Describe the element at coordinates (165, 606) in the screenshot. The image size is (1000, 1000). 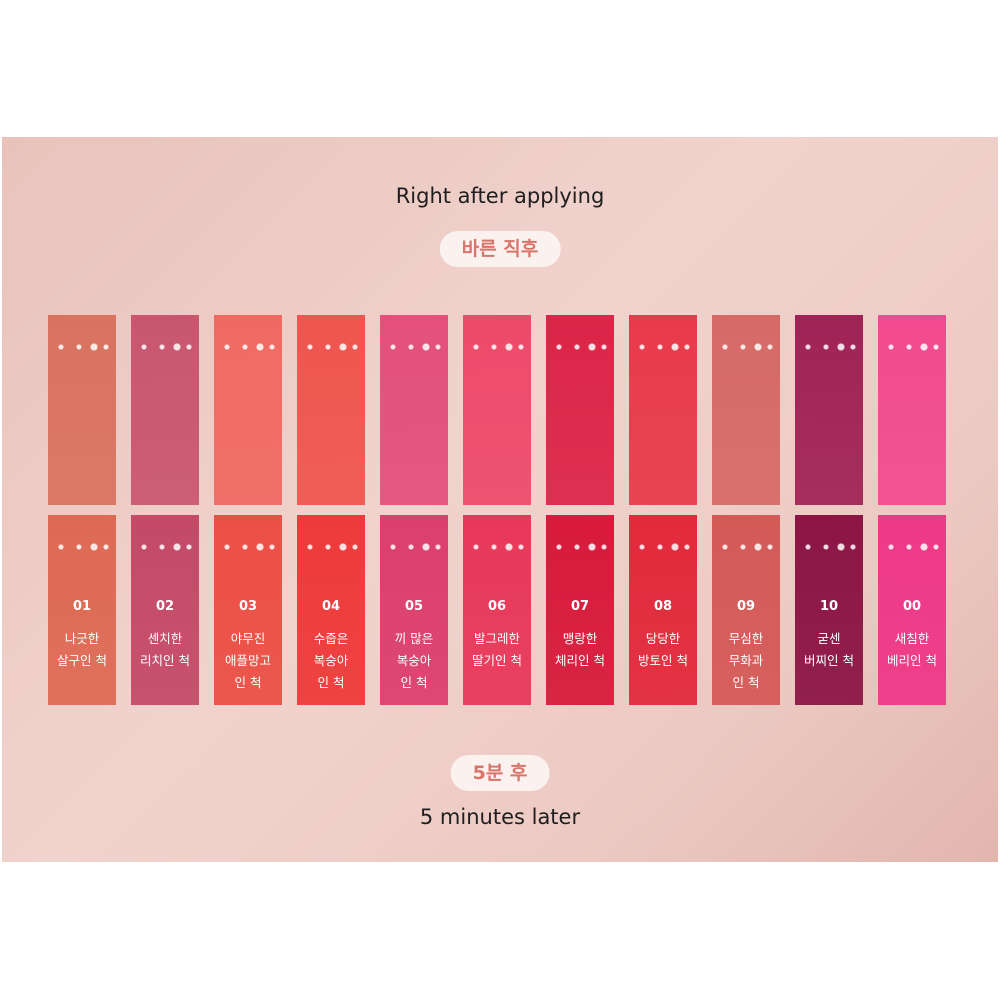
I see `shade-number: 02` at that location.